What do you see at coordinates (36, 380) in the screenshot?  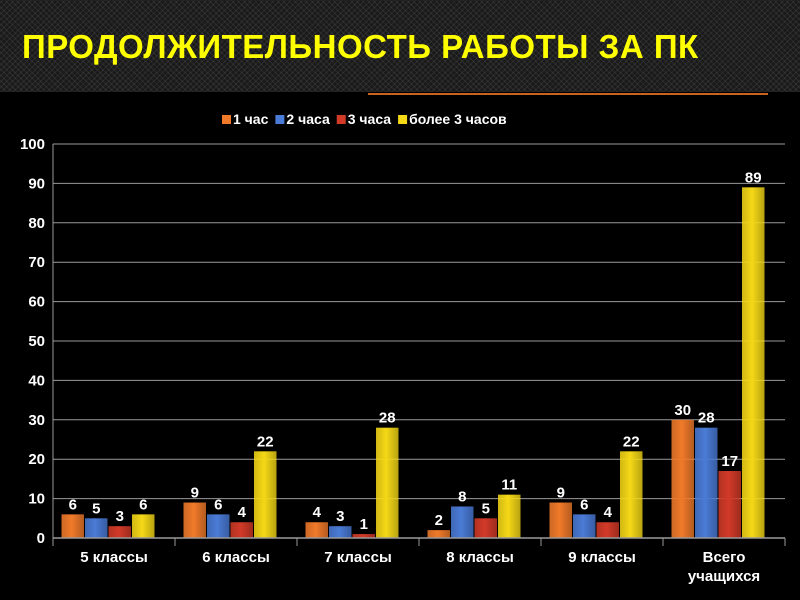 I see `y-tick-label: 40` at bounding box center [36, 380].